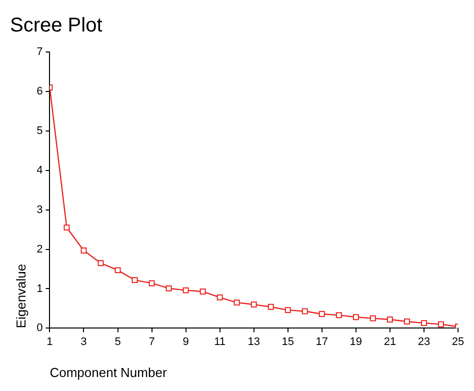 This screenshot has width=474, height=391. Describe the element at coordinates (117, 342) in the screenshot. I see `x-tick-label: 5` at that location.